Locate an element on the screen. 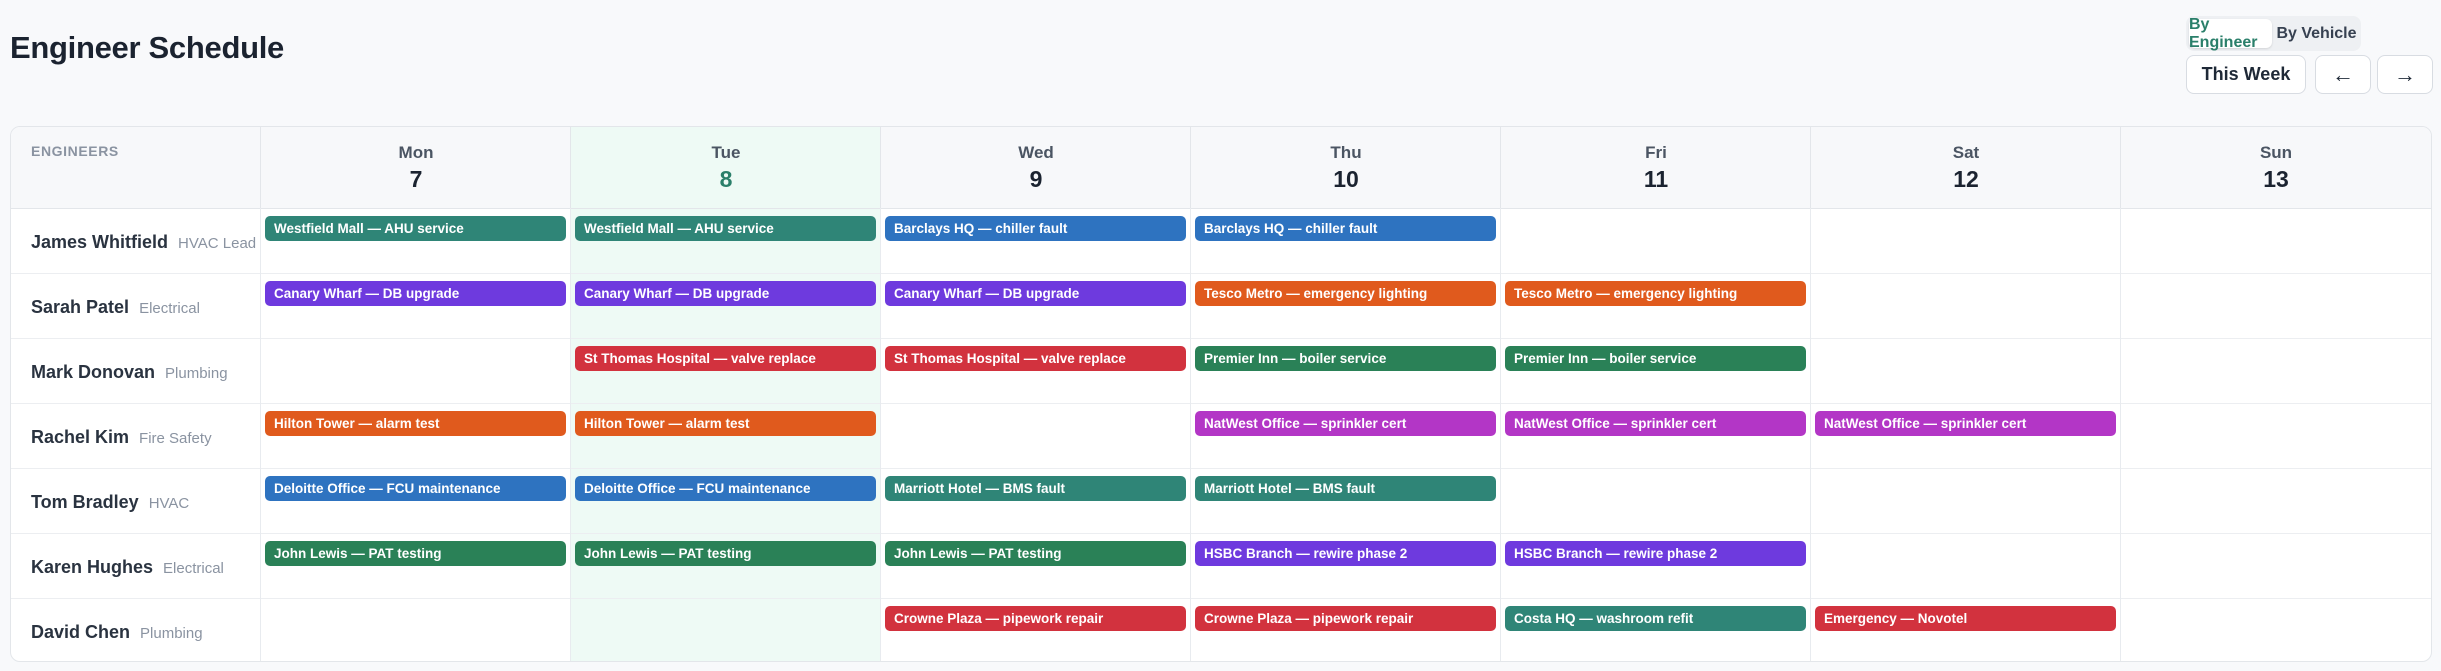 The height and width of the screenshot is (671, 2441). day-header-sun: Sun 13 is located at coordinates (2275, 167).